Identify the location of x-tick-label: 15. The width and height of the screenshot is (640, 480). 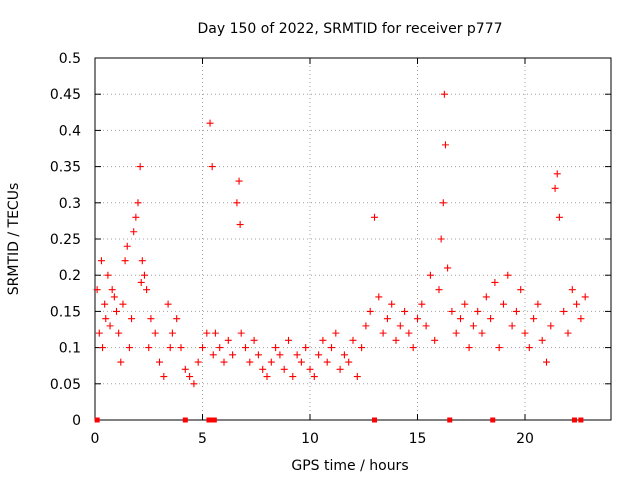
(418, 439).